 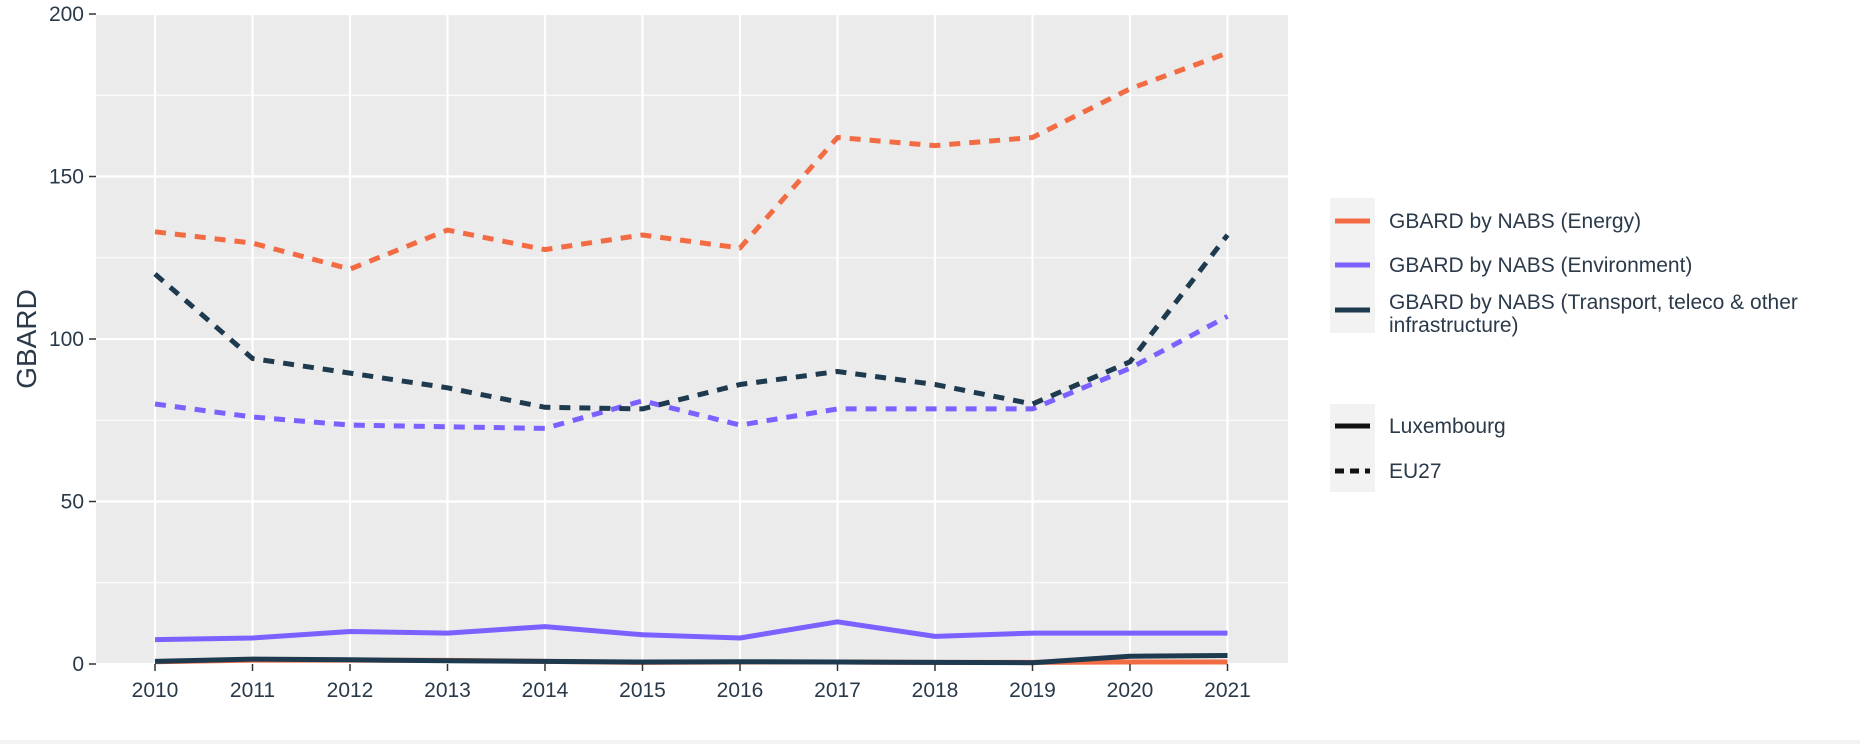 I want to click on y-tick-label: 200, so click(x=66, y=14).